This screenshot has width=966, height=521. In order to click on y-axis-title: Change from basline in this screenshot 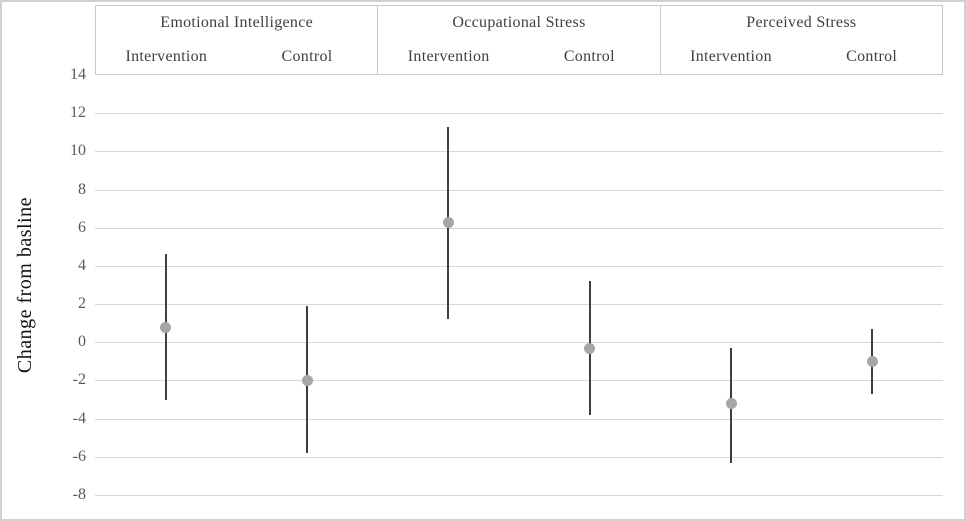, I will do `click(24, 285)`.